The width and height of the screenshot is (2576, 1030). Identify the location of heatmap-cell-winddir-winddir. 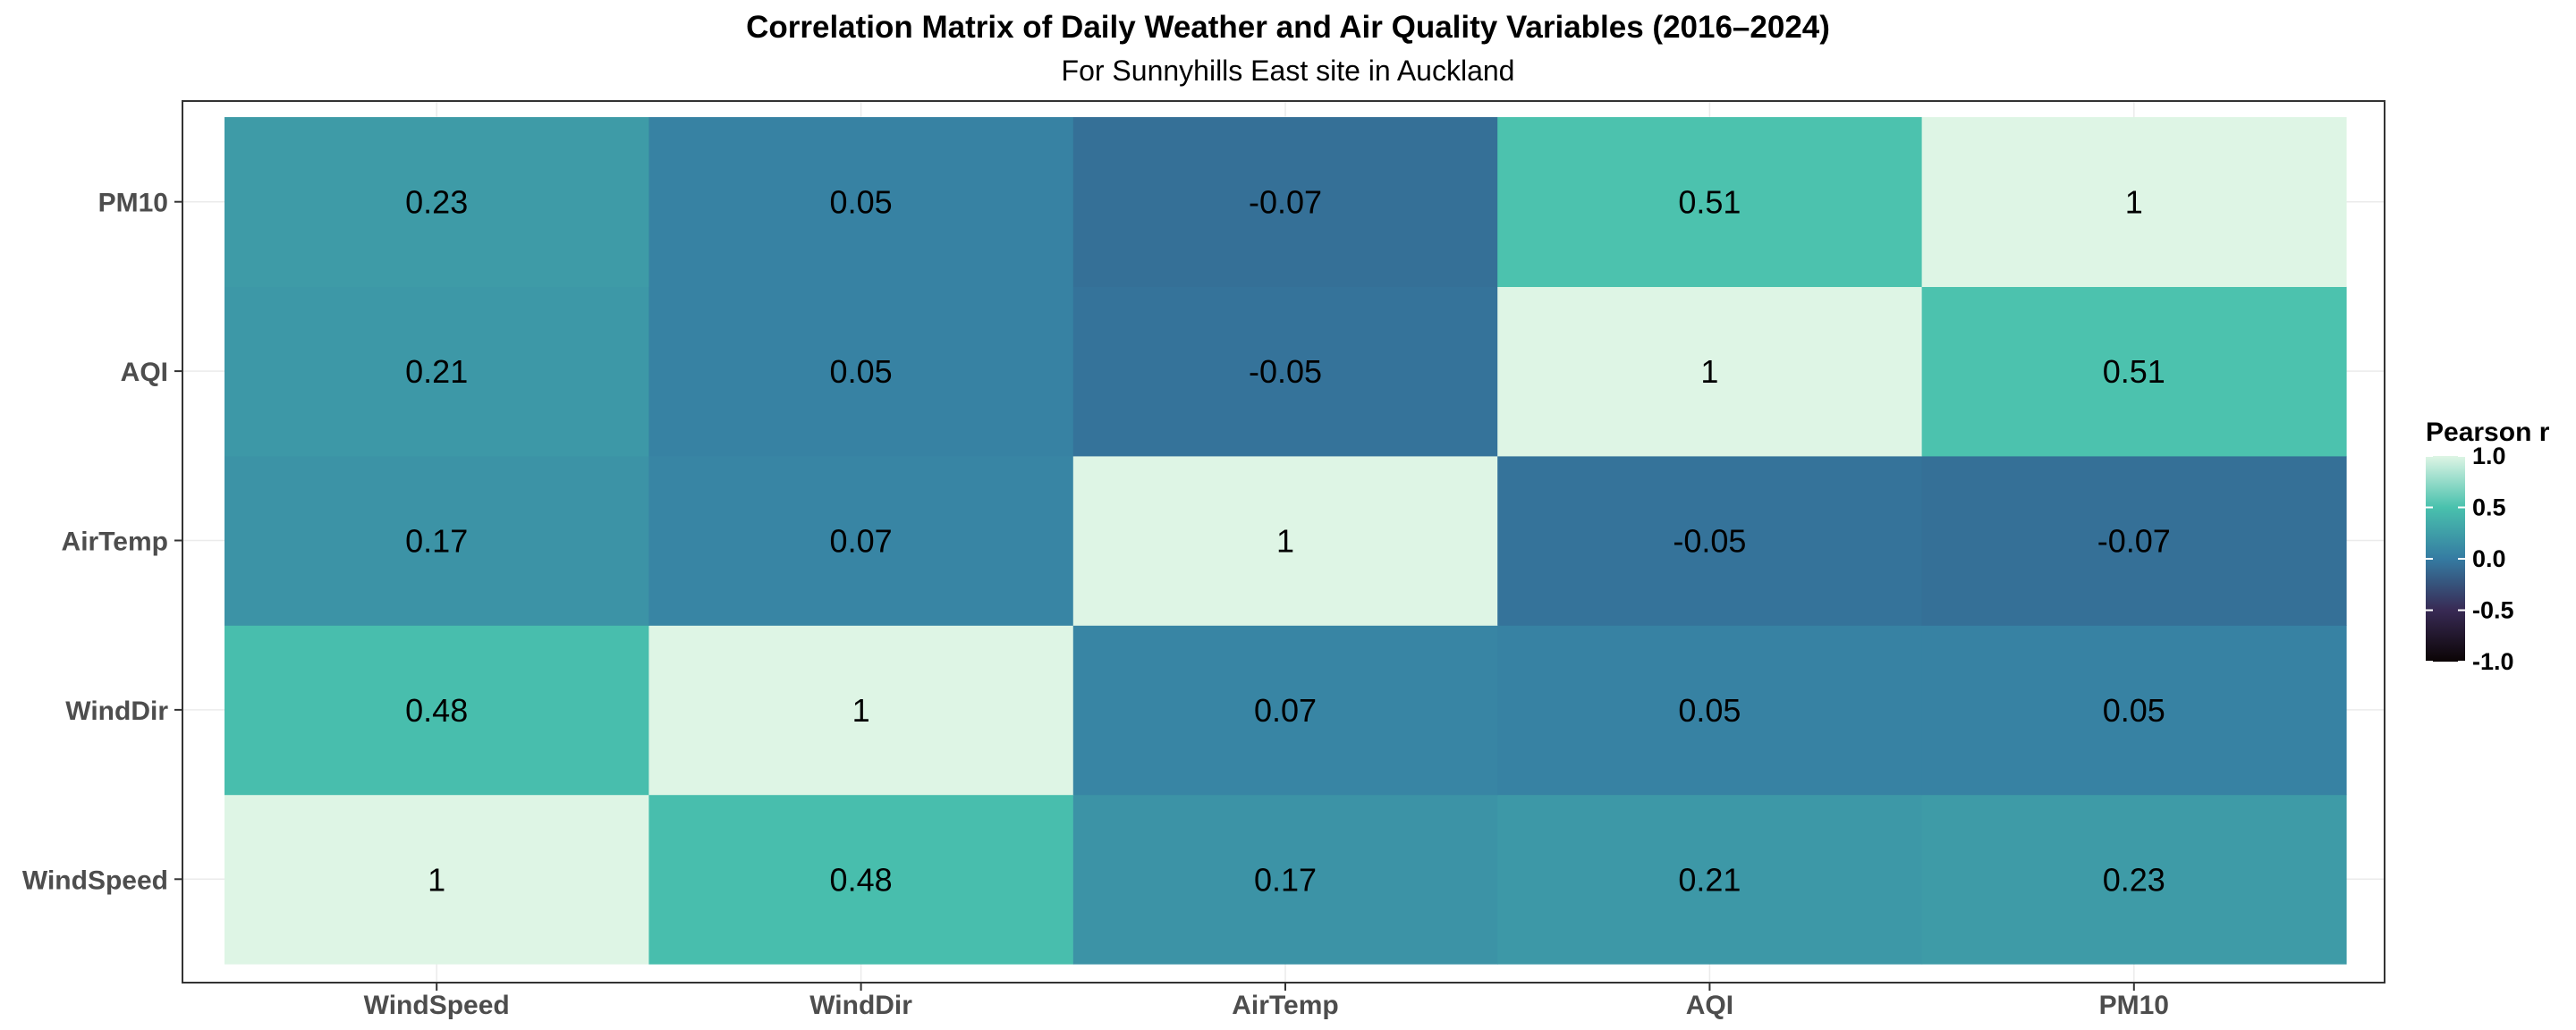
(861, 710).